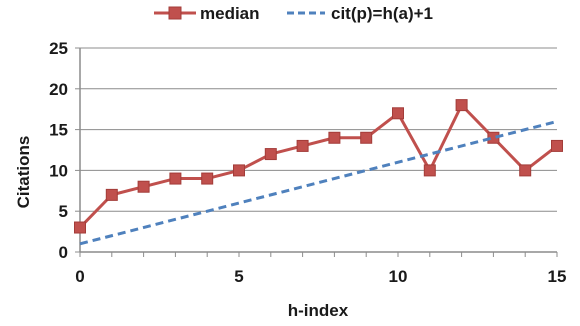  What do you see at coordinates (58, 48) in the screenshot?
I see `y-tick-label-25: 25` at bounding box center [58, 48].